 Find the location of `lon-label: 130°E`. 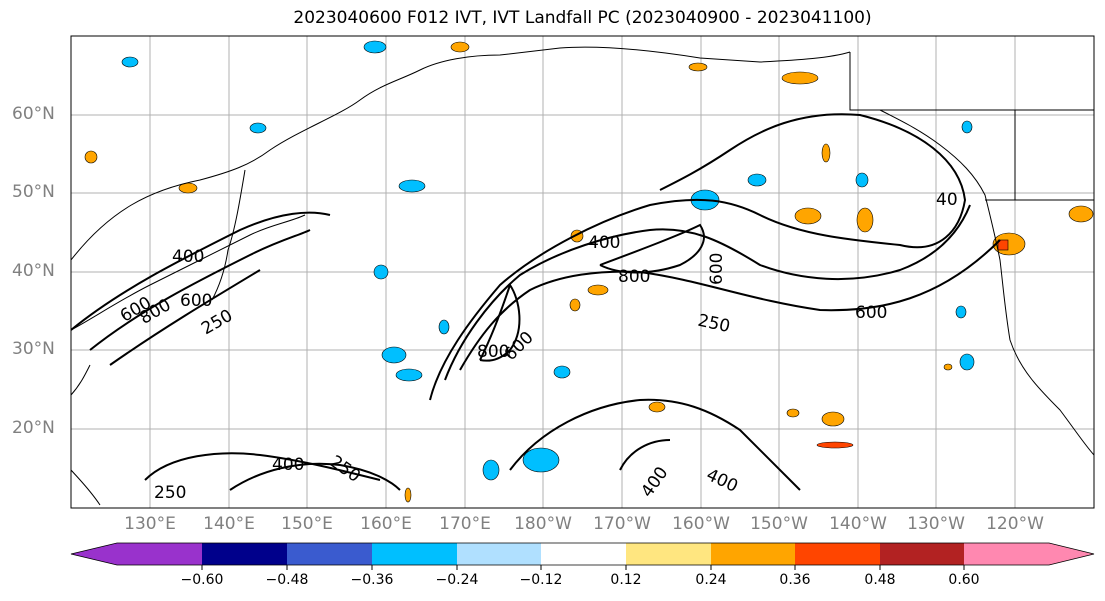

lon-label: 130°E is located at coordinates (150, 524).